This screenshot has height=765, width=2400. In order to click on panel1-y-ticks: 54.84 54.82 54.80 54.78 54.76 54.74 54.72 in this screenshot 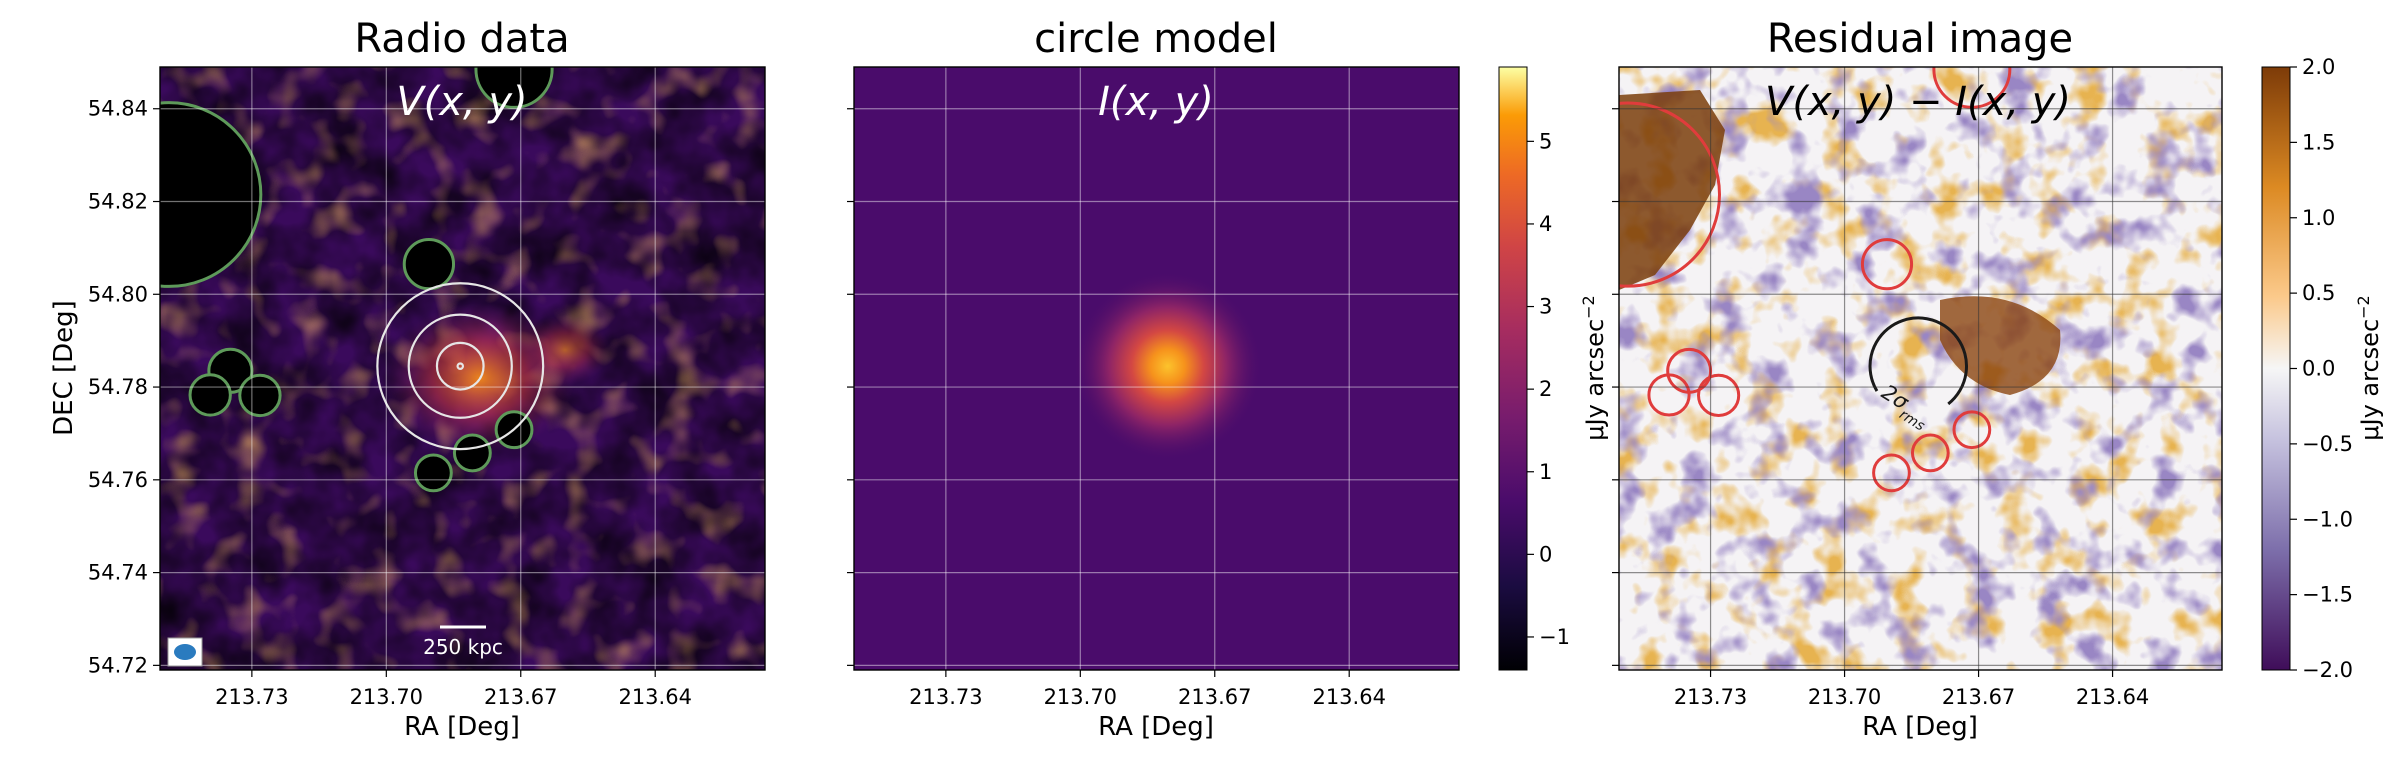, I will do `click(124, 387)`.